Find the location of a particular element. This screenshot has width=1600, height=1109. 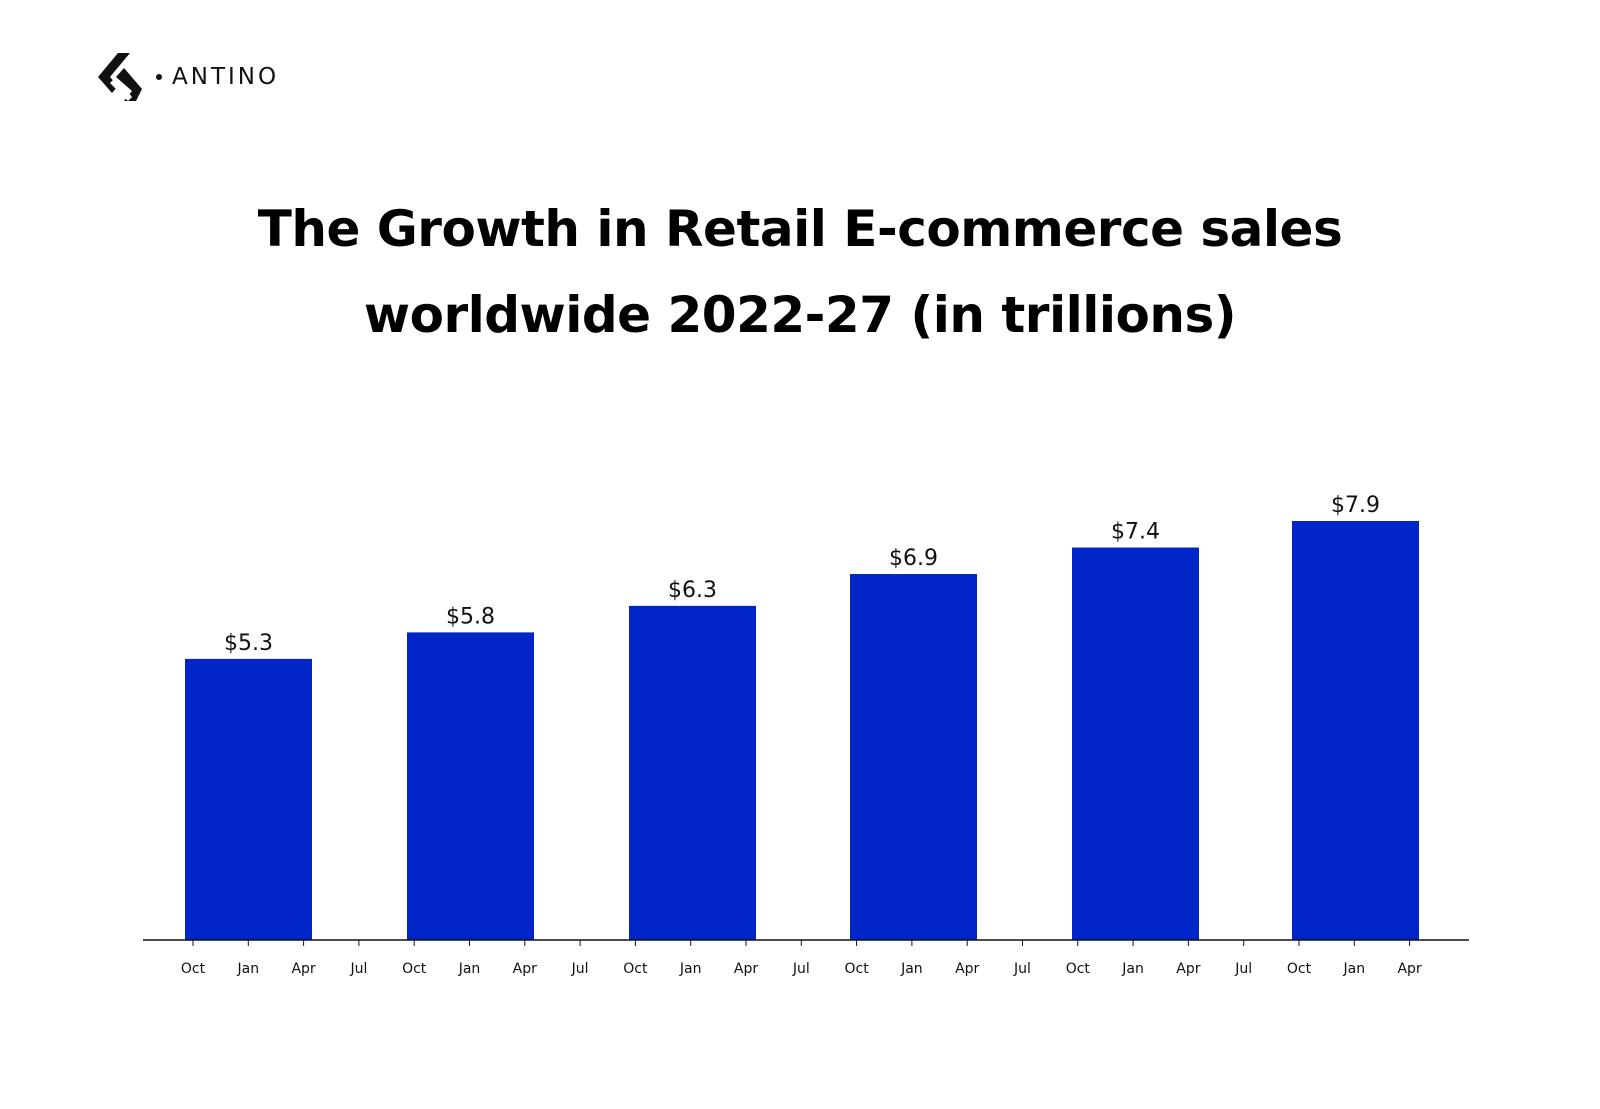

bar-value-label-1: $5.3 is located at coordinates (248, 643).